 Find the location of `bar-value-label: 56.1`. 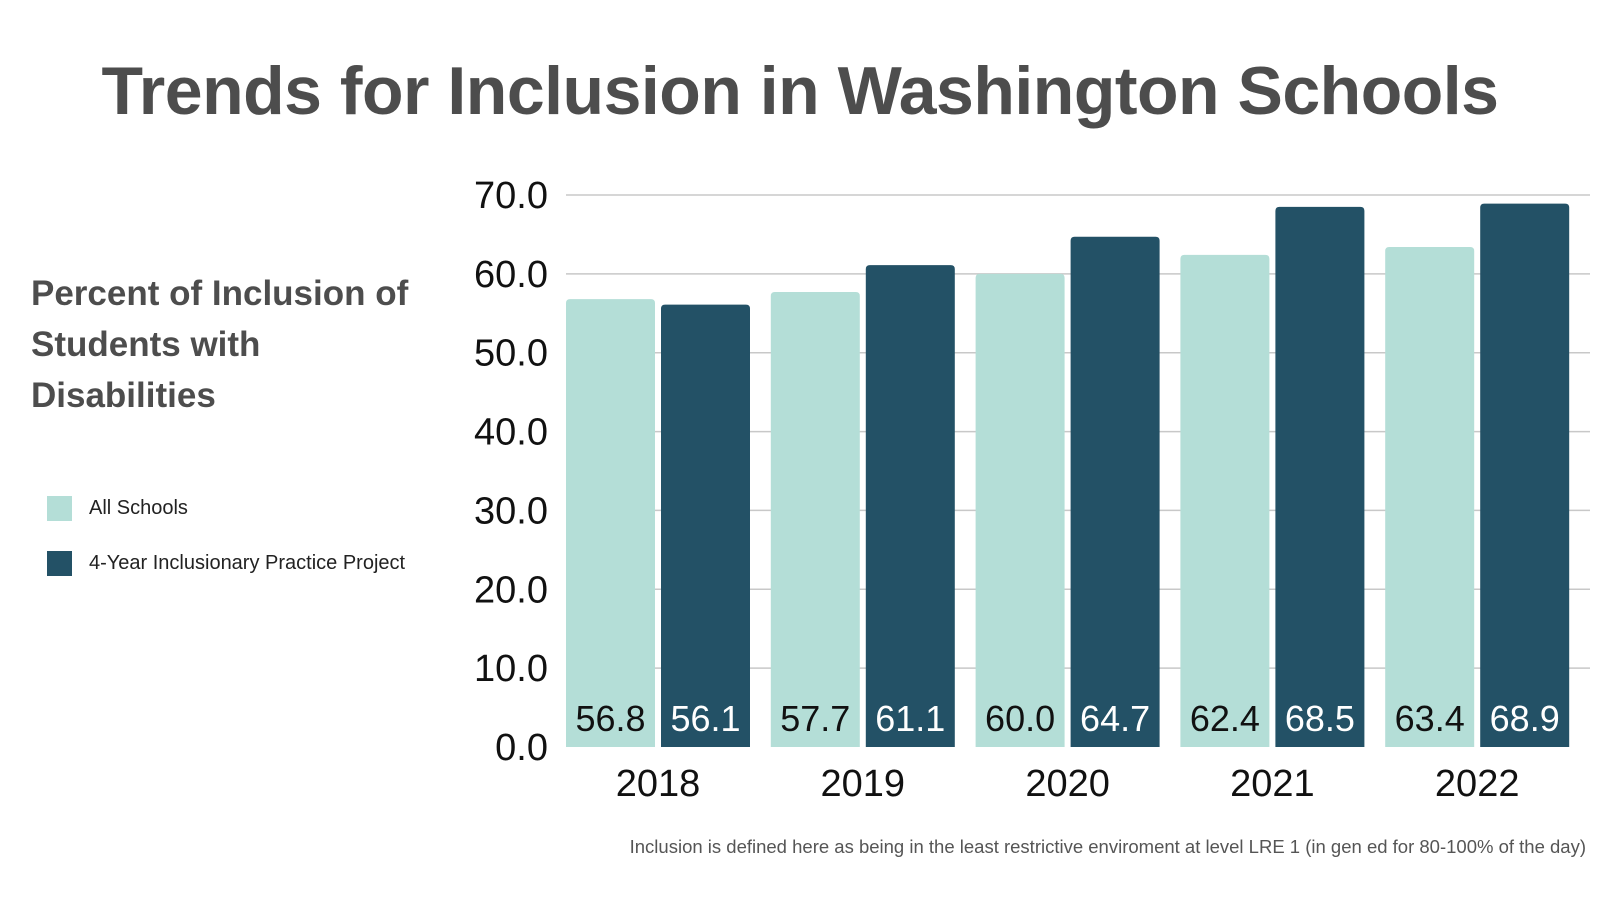

bar-value-label: 56.1 is located at coordinates (705, 718).